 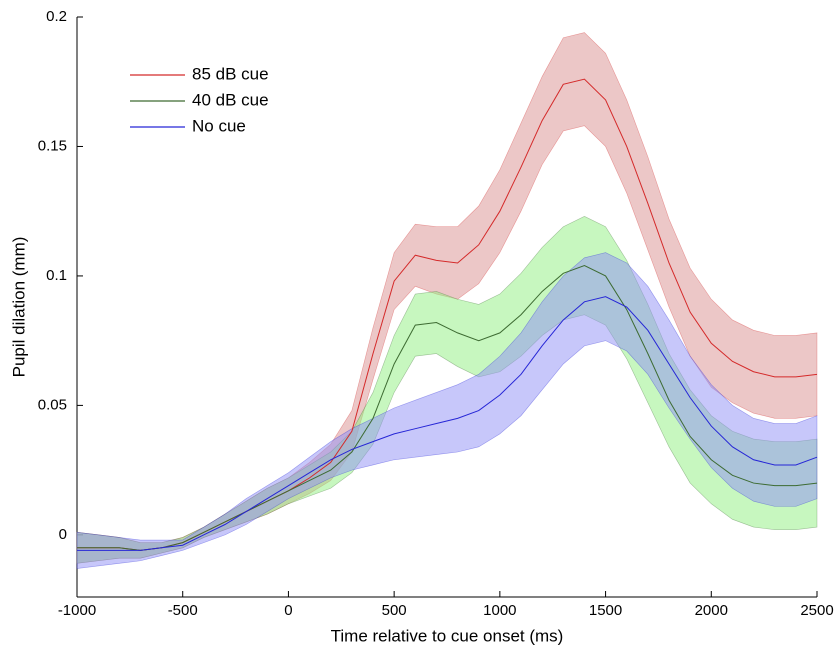 I want to click on x-axis-label: Time relative to cue onset (ms), so click(x=447, y=635).